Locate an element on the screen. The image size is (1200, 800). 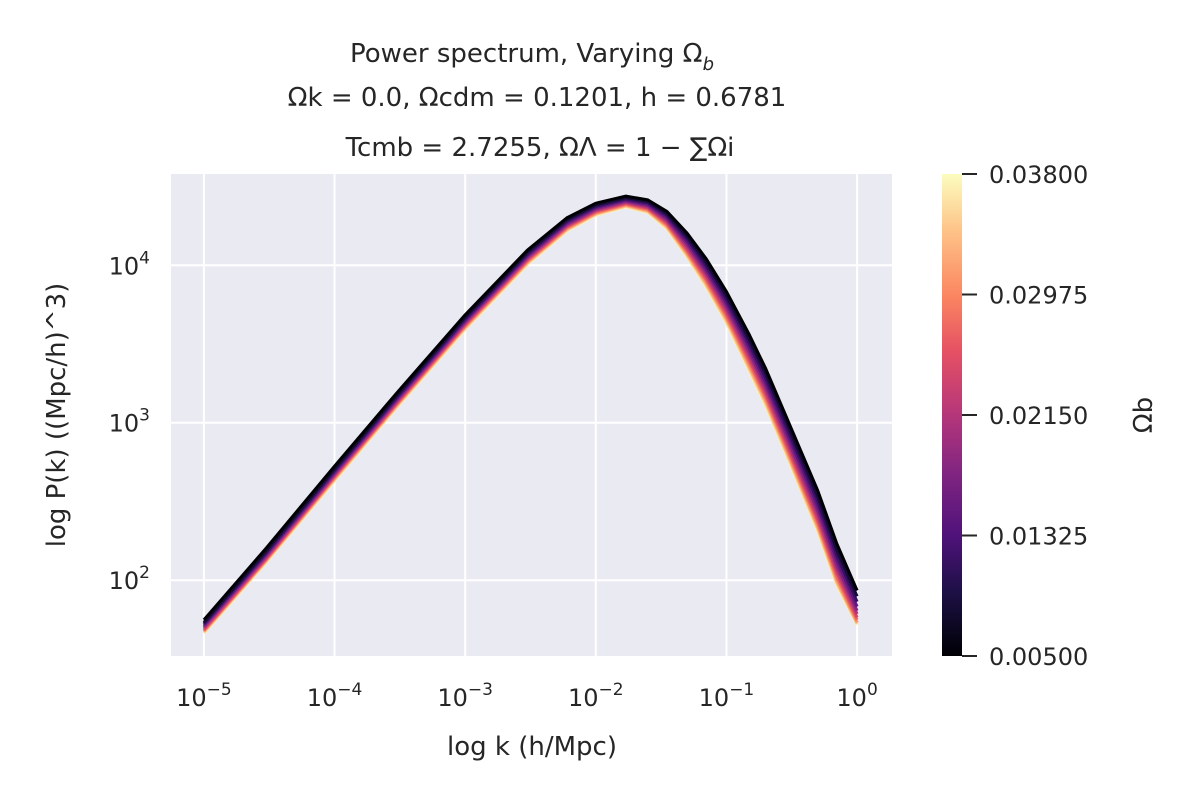
x-tick-label-exponent: −1 is located at coordinates (741, 690).